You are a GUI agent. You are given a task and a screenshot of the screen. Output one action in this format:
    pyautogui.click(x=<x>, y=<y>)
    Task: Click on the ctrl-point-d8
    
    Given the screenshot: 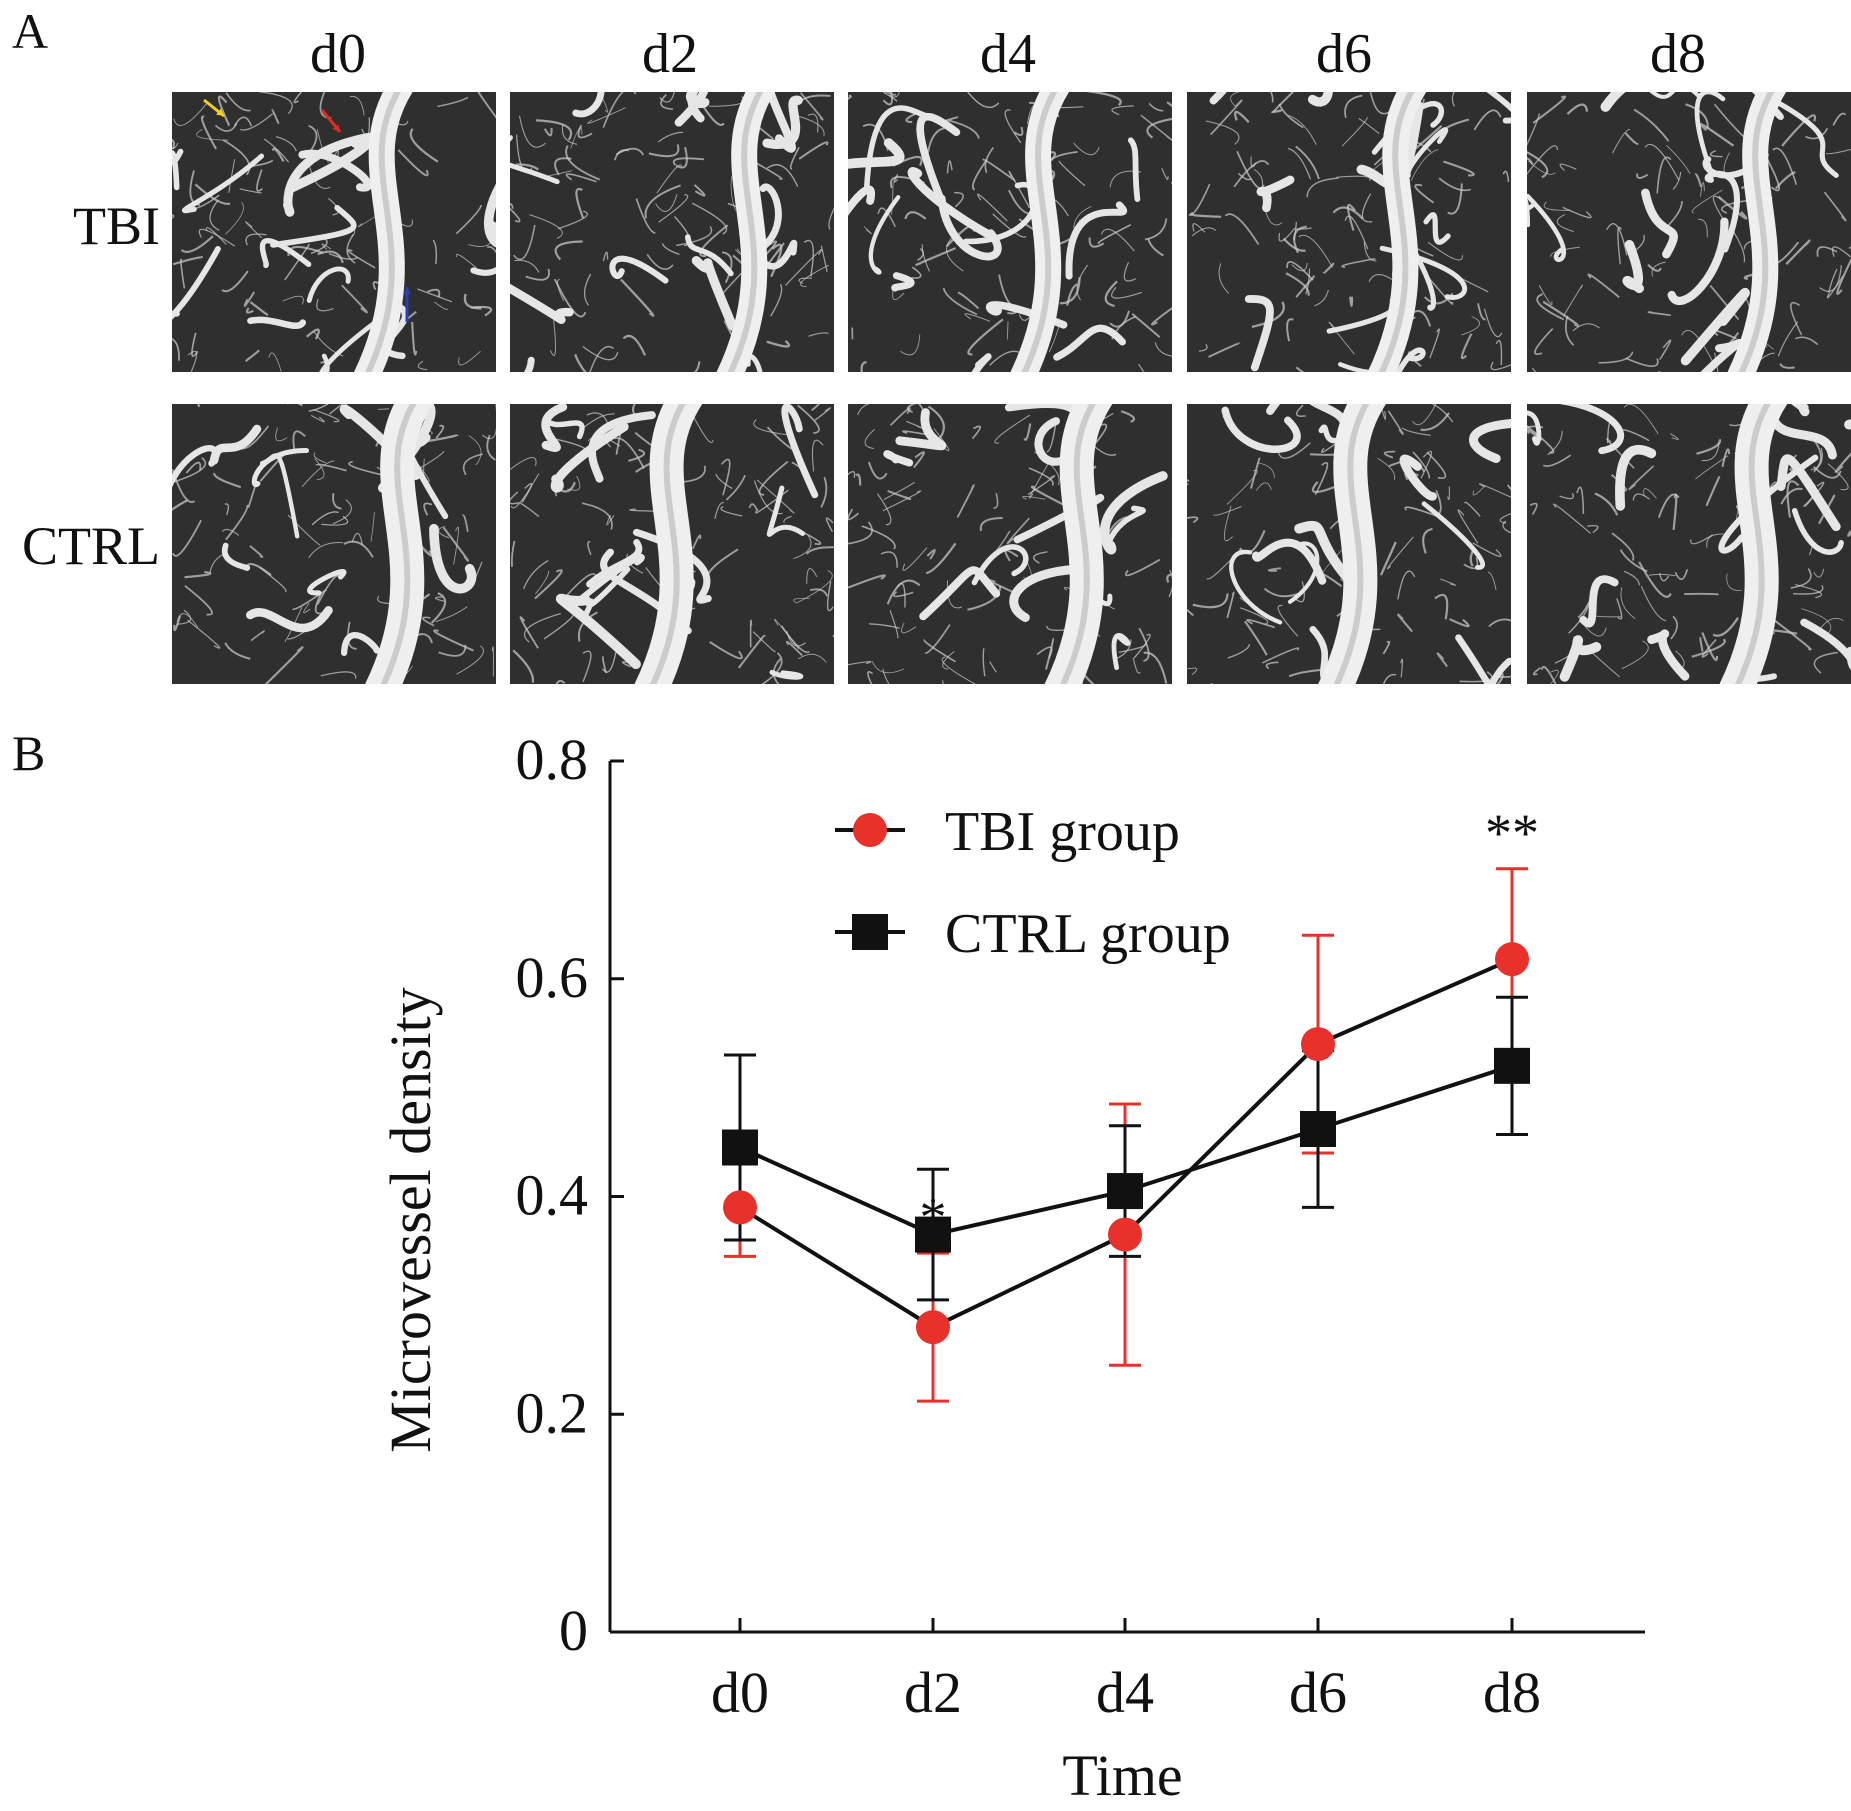 What is the action you would take?
    pyautogui.click(x=1512, y=1065)
    